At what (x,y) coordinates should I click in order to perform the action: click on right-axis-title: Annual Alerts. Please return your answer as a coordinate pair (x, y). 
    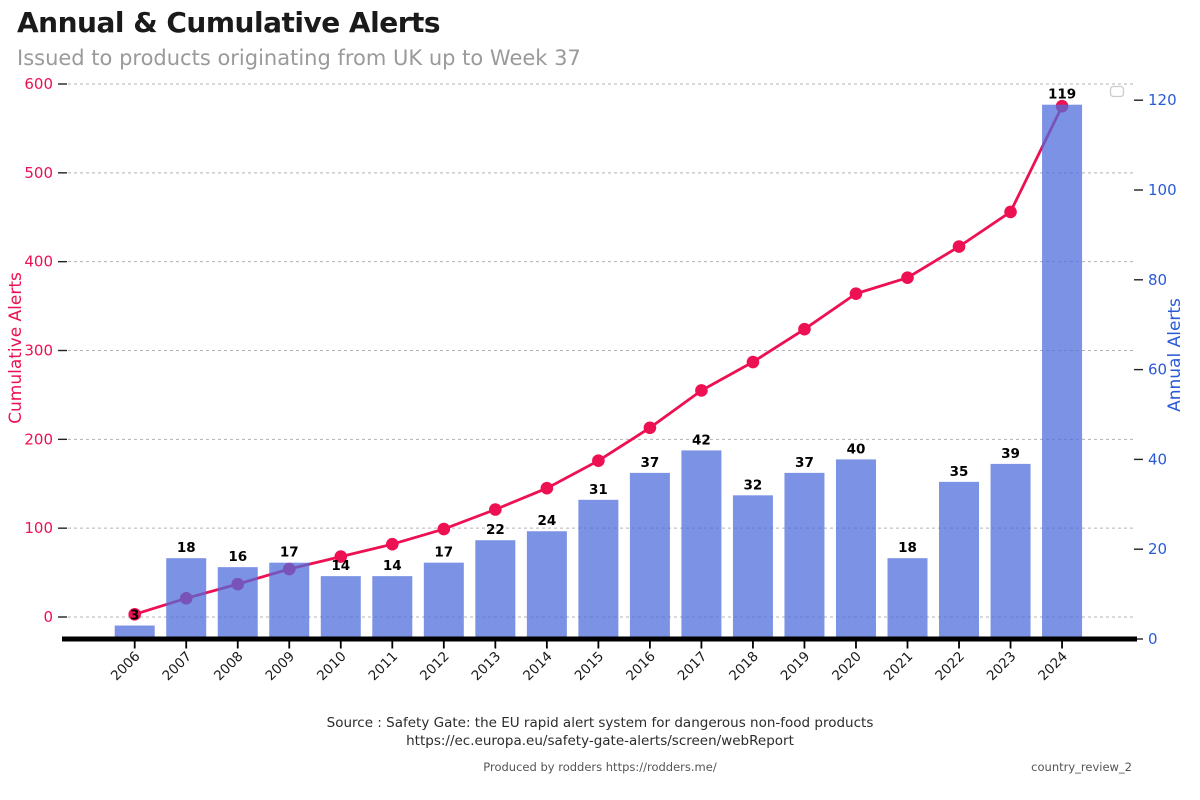
    Looking at the image, I should click on (1175, 355).